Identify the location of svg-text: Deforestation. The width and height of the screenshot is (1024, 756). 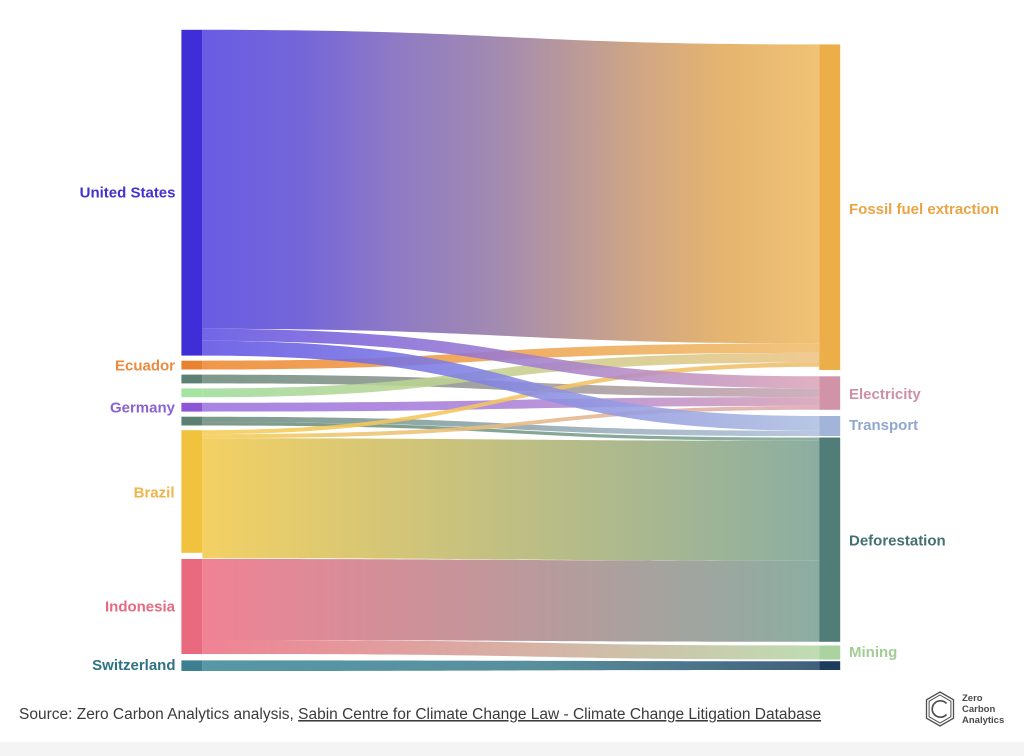
(897, 541).